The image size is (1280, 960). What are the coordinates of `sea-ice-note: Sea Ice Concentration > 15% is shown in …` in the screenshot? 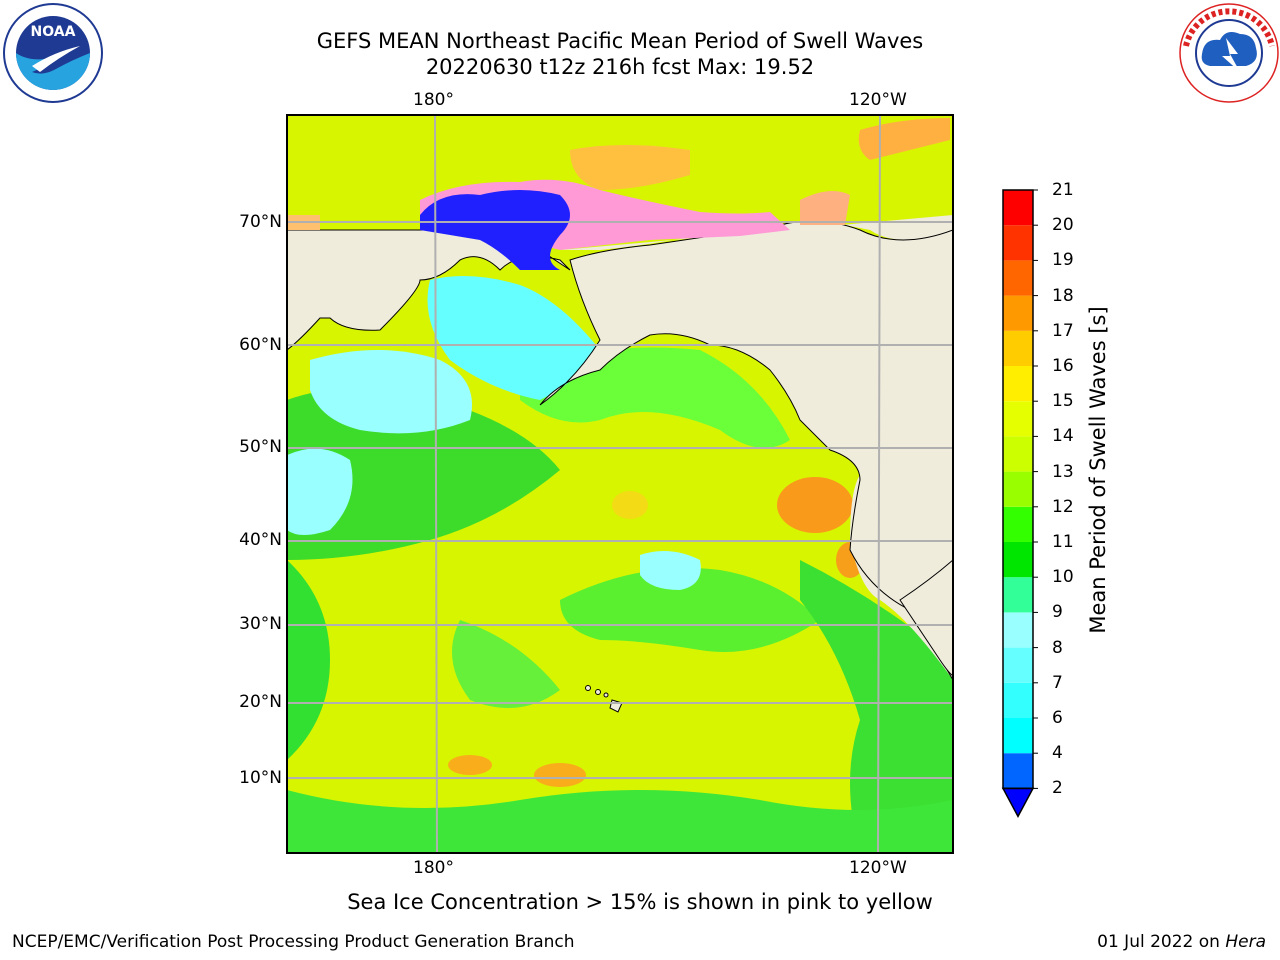 It's located at (640, 902).